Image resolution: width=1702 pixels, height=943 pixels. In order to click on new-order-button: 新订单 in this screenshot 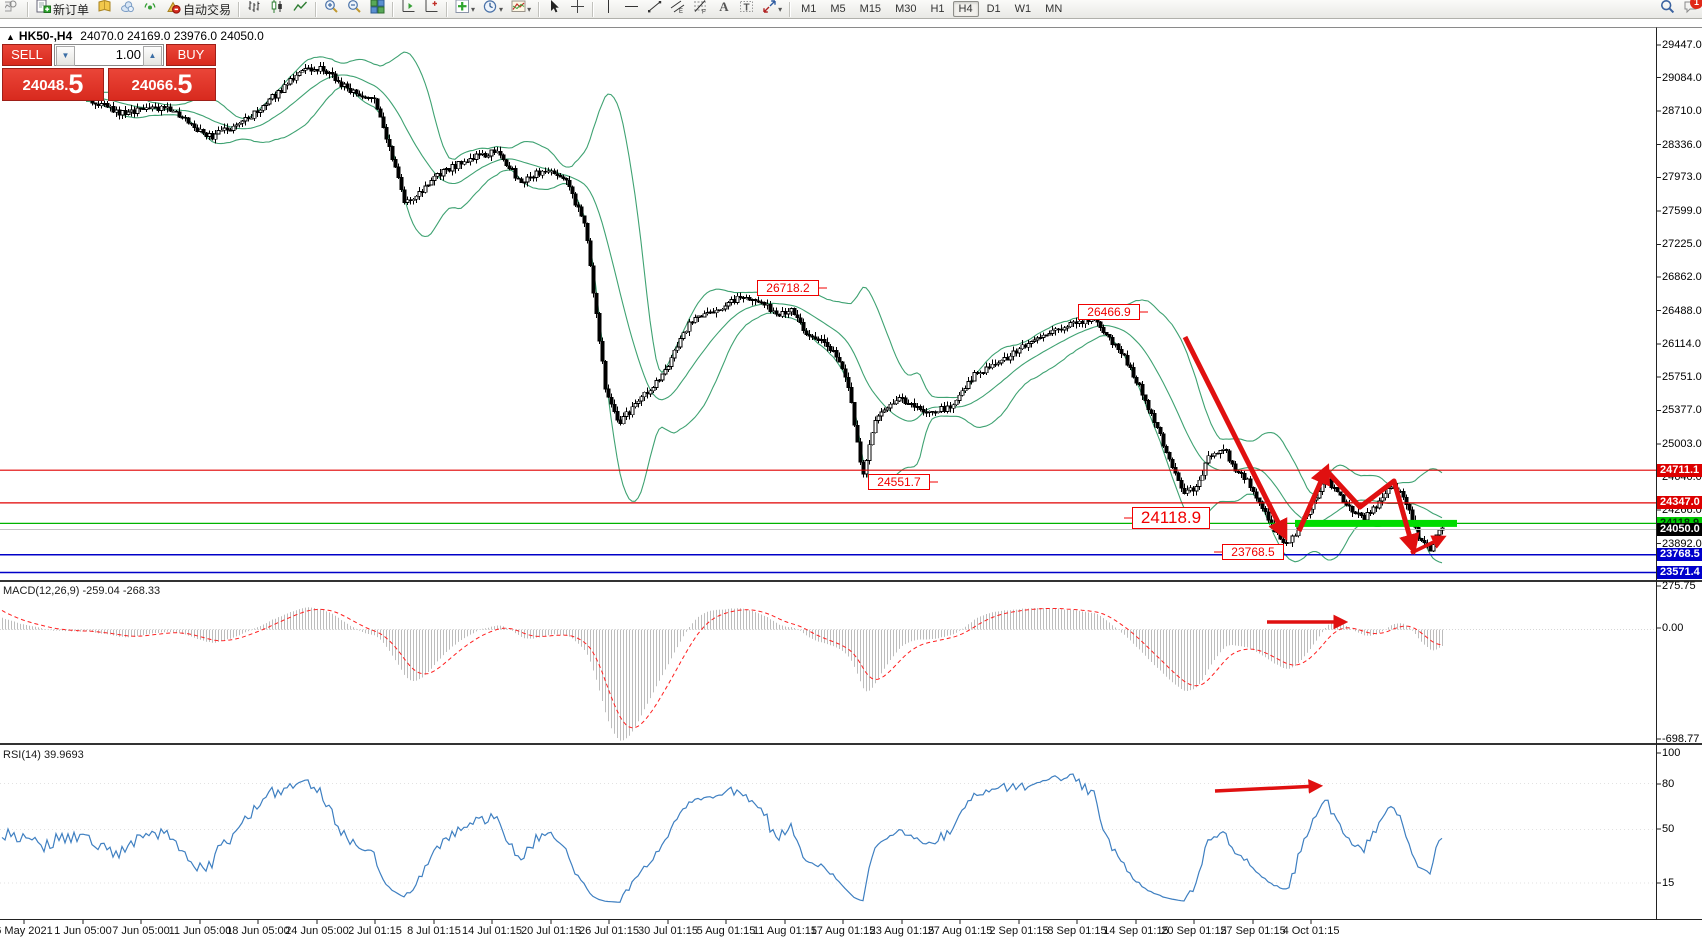, I will do `click(62, 9)`.